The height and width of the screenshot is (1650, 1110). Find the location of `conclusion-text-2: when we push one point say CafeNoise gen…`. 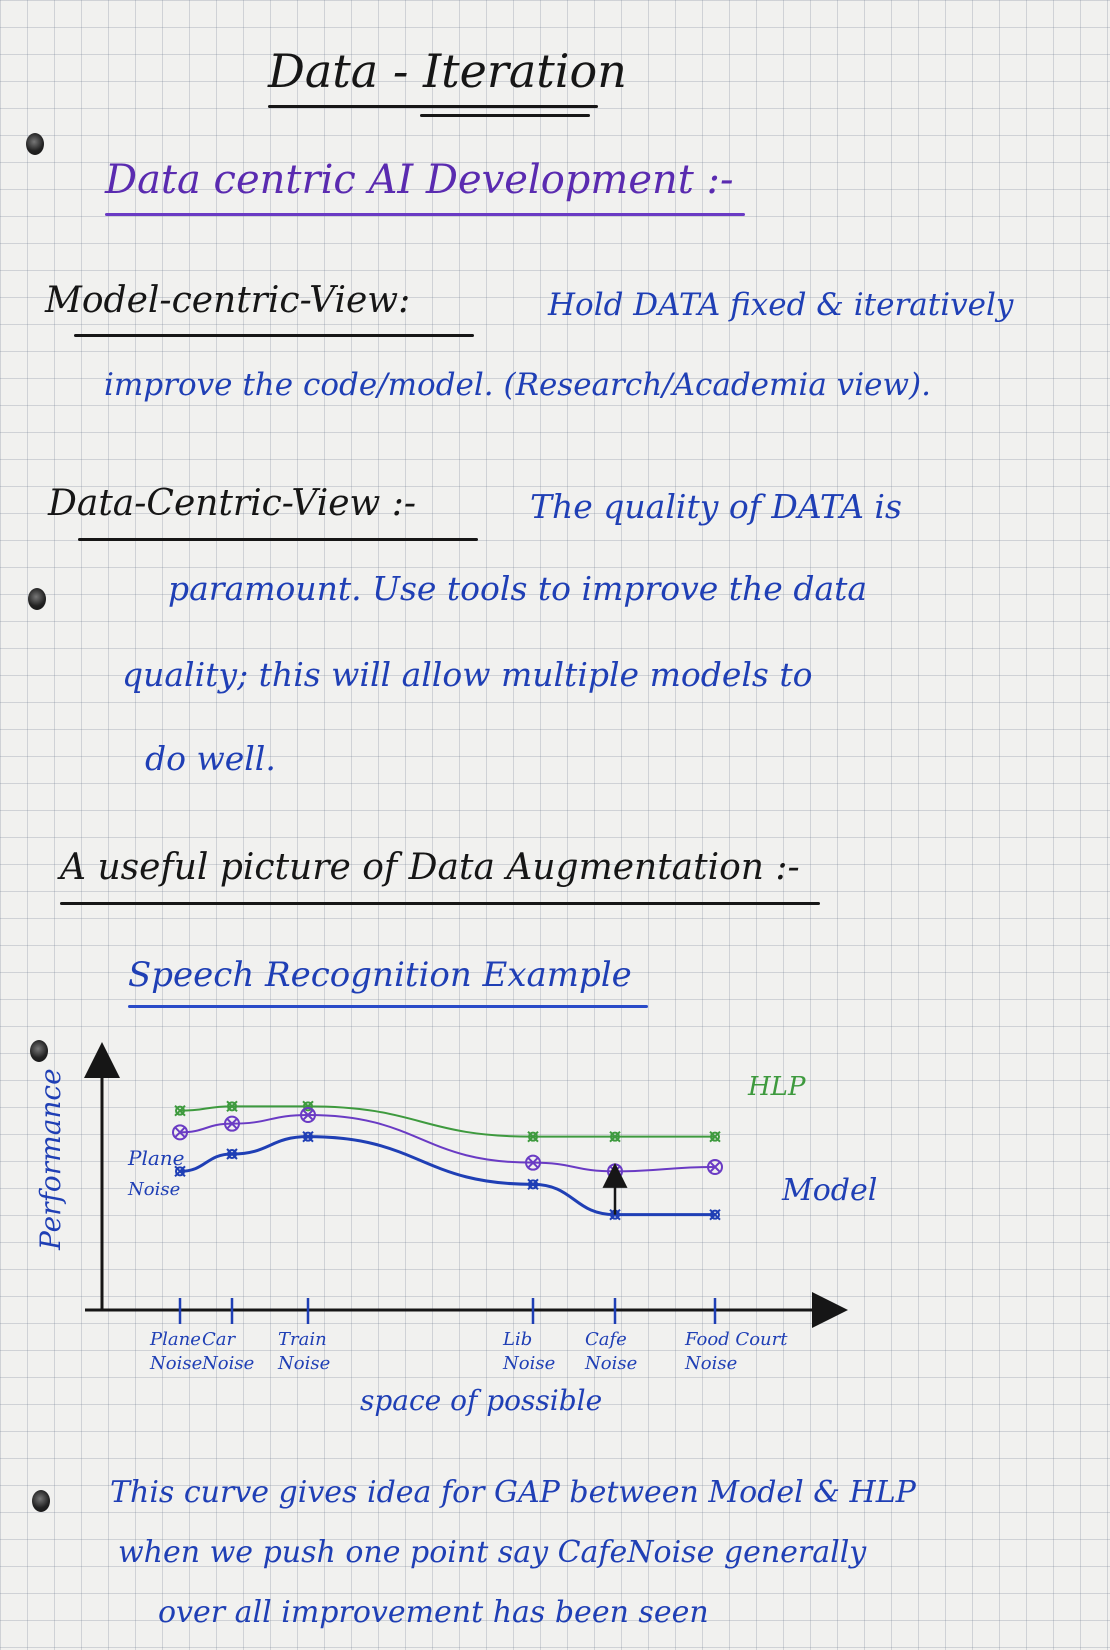

conclusion-text-2: when we push one point say CafeNoise gen… is located at coordinates (492, 1552).